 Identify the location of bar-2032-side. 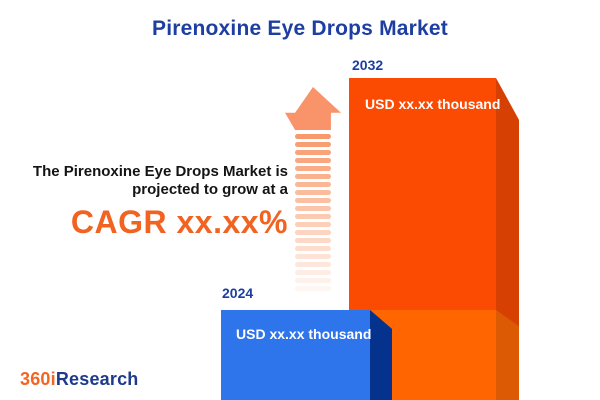
(507, 239).